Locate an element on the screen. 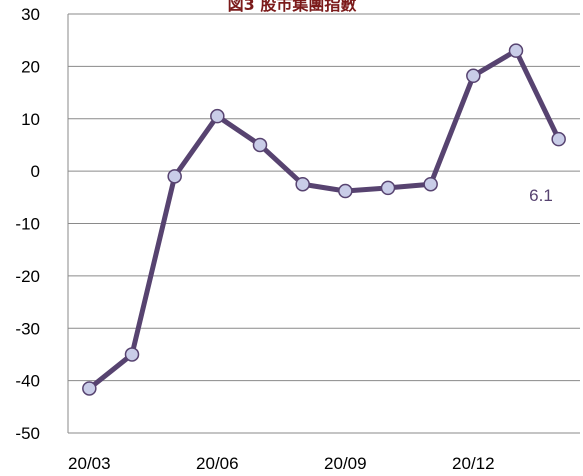 Image resolution: width=583 pixels, height=476 pixels. y-tick-label: -40 is located at coordinates (27, 381).